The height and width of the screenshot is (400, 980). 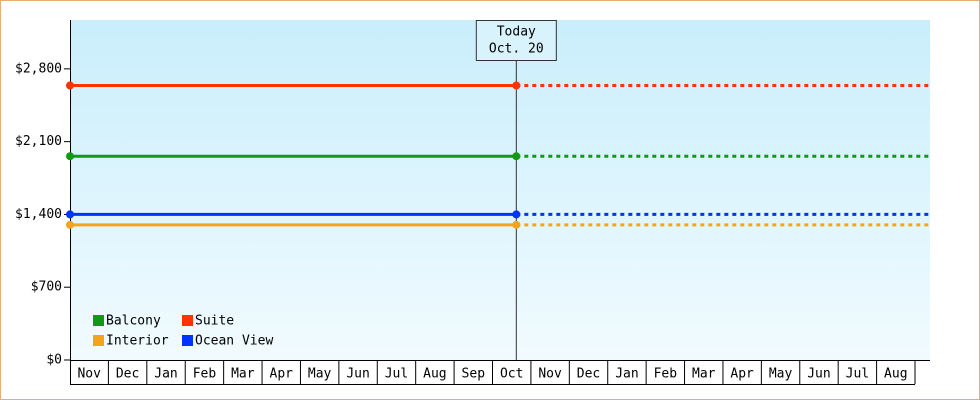 I want to click on y-tick-label: $1,400, so click(x=38, y=214).